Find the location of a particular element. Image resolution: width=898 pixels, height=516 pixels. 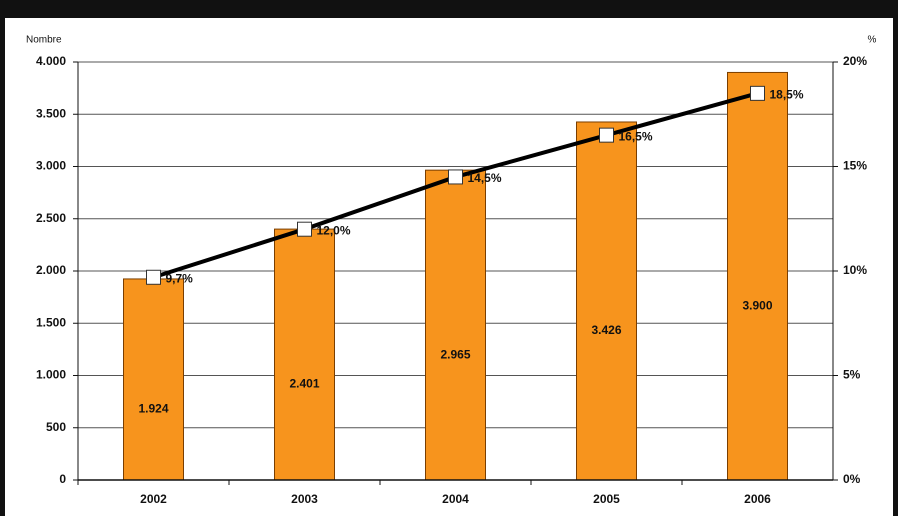

y2-tick-label: 0% is located at coordinates (852, 479).